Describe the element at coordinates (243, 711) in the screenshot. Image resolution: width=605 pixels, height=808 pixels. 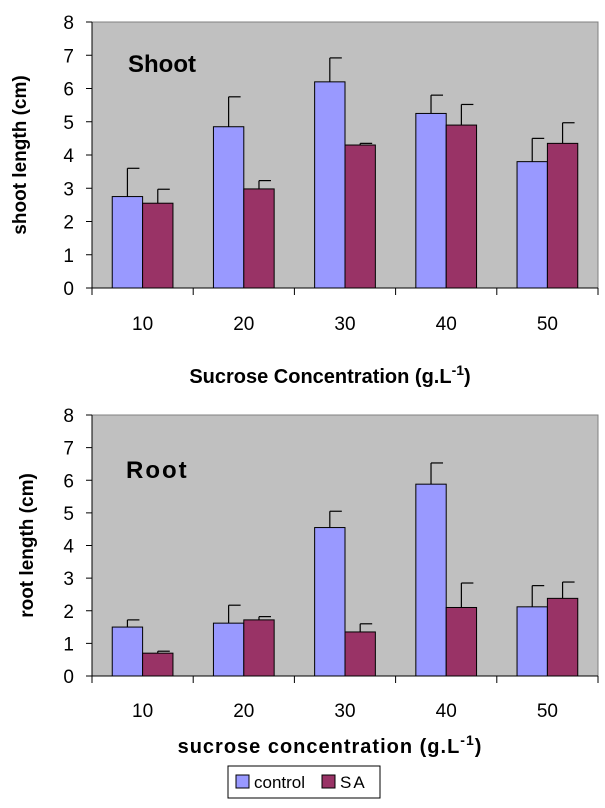
I see `root-x-tick-label: 20` at that location.